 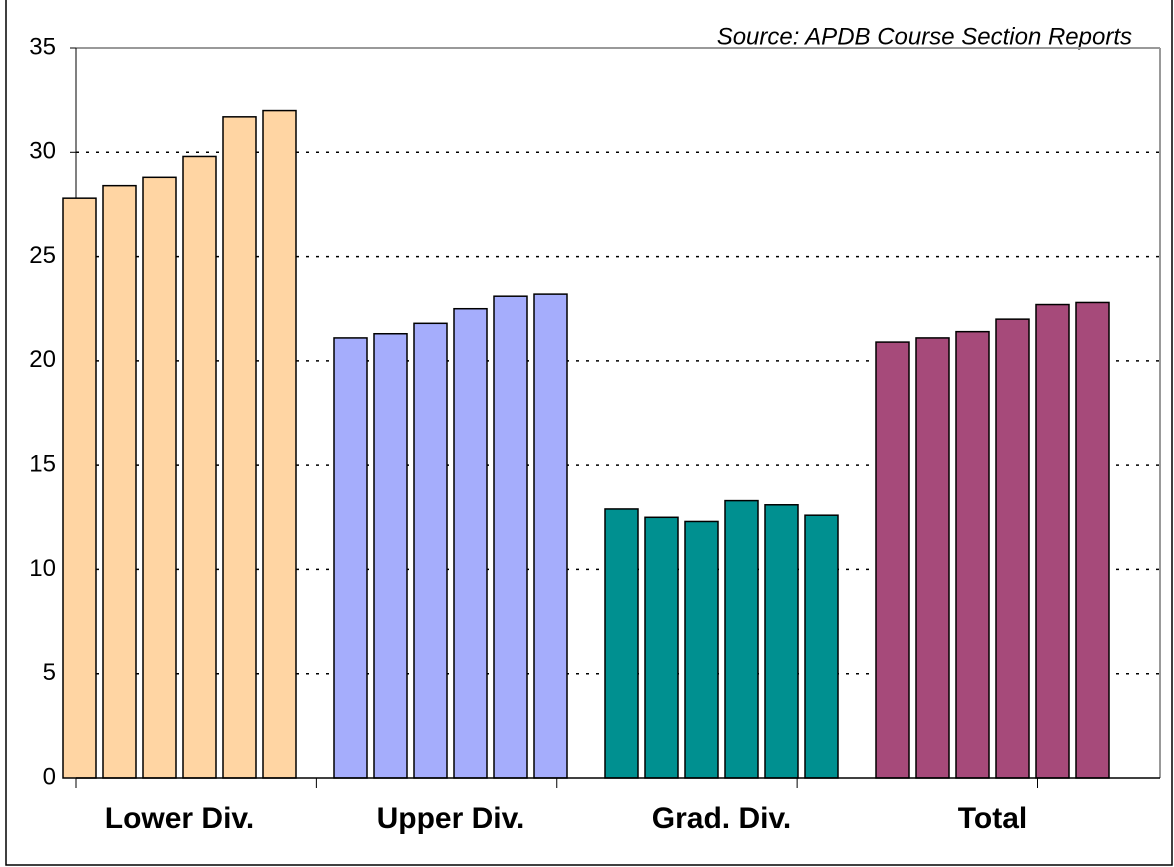 I want to click on y-tick-label: 15, so click(x=42, y=463).